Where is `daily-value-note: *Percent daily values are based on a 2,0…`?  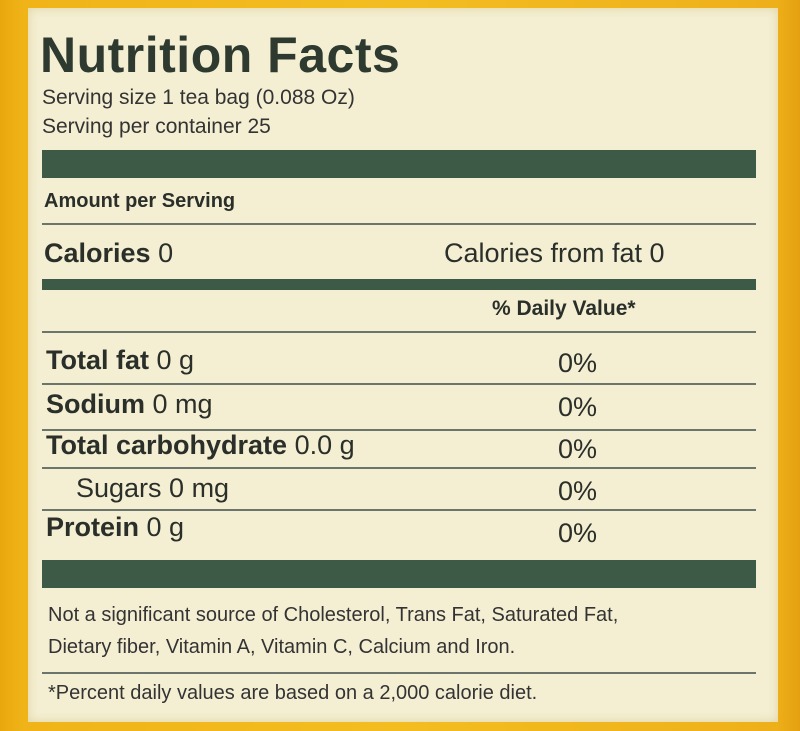
daily-value-note: *Percent daily values are based on a 2,0… is located at coordinates (293, 693).